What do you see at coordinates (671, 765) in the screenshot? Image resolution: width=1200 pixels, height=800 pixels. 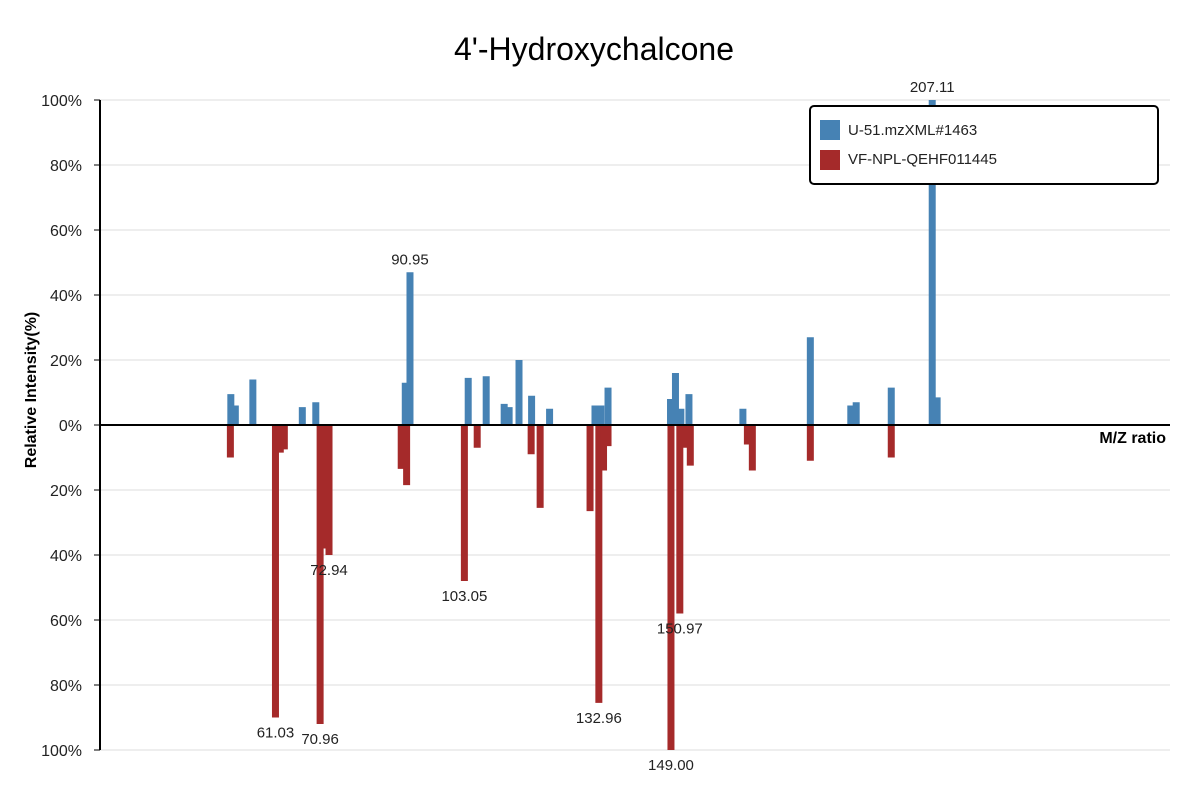 I see `peak-label: 149.00` at bounding box center [671, 765].